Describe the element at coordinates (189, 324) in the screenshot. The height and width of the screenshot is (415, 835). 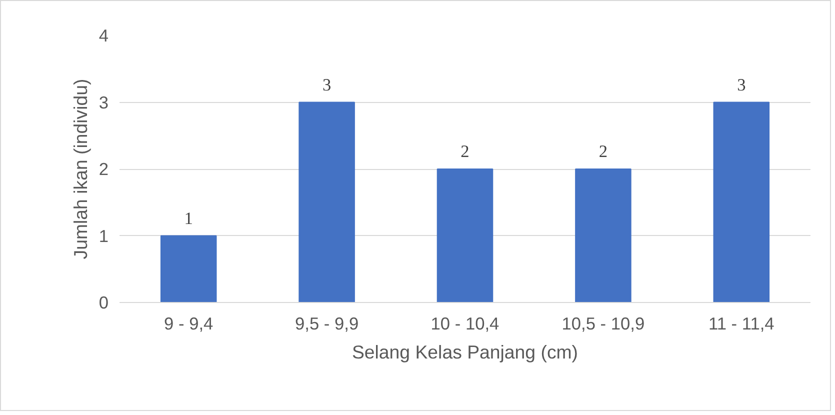
I see `x-tick-label: 9 - 9,4` at that location.